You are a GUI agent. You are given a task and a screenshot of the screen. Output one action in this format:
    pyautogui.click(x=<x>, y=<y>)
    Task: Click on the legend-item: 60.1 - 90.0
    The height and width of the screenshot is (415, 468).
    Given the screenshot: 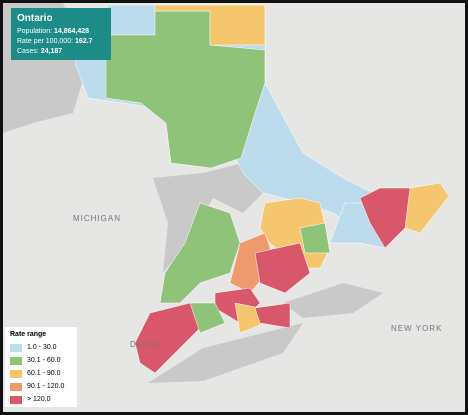 What is the action you would take?
    pyautogui.click(x=41, y=373)
    